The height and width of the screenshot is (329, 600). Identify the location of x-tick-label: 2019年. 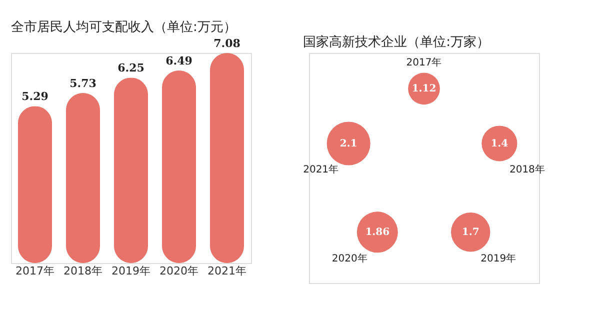
(131, 271).